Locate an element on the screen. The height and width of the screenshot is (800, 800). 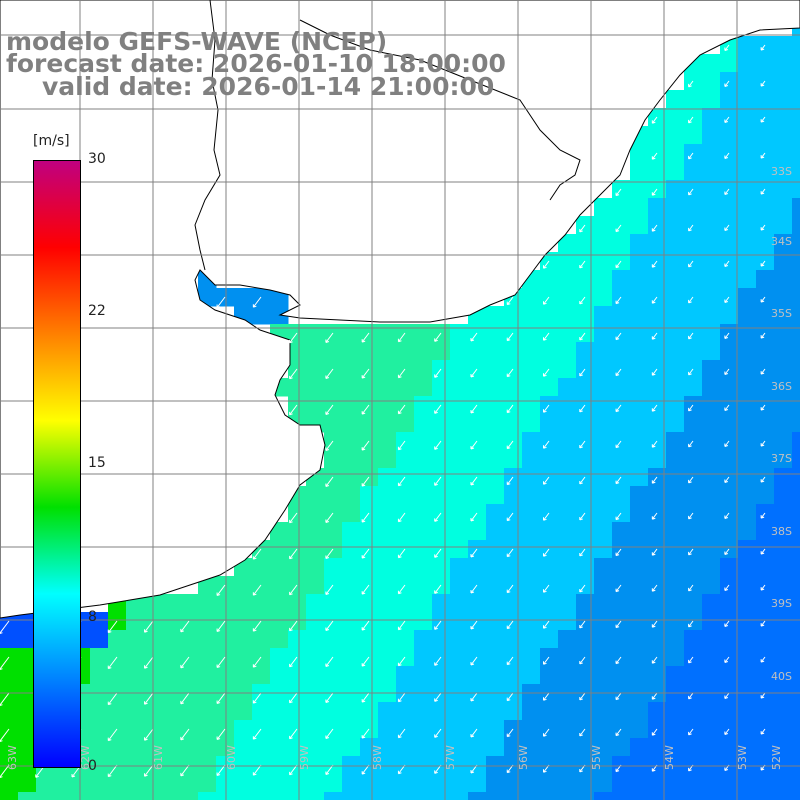
lat-label: 34S is located at coordinates (781, 241).